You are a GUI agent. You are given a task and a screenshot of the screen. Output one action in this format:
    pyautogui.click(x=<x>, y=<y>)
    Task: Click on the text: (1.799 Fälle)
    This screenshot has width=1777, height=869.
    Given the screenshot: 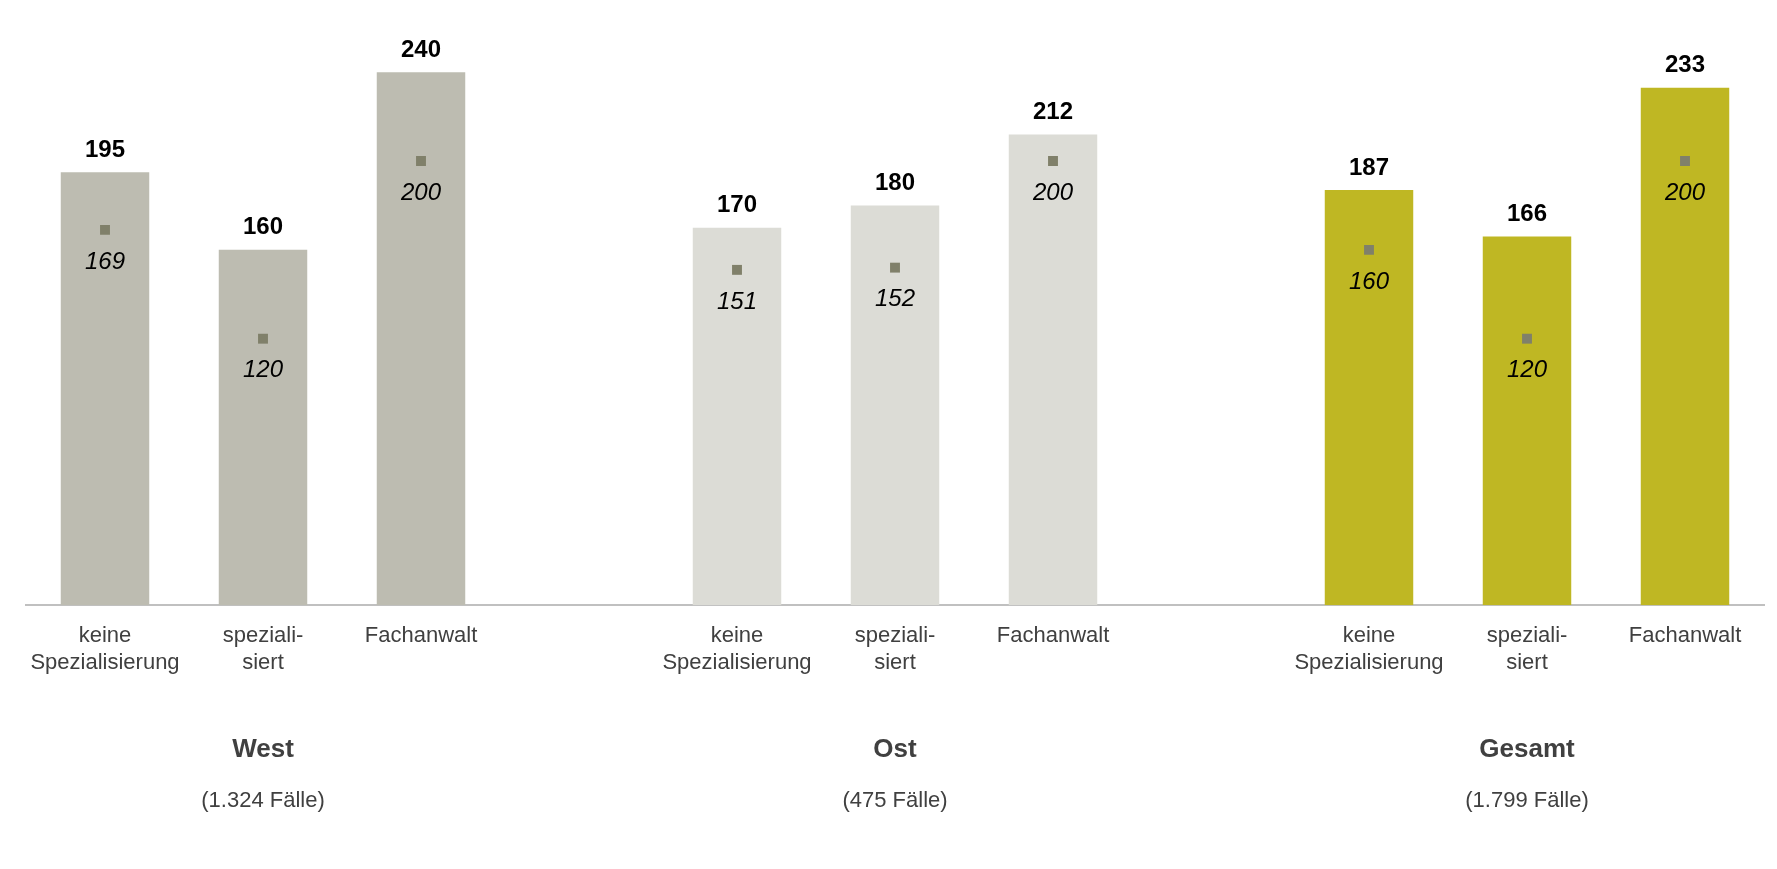 What is the action you would take?
    pyautogui.click(x=1527, y=800)
    